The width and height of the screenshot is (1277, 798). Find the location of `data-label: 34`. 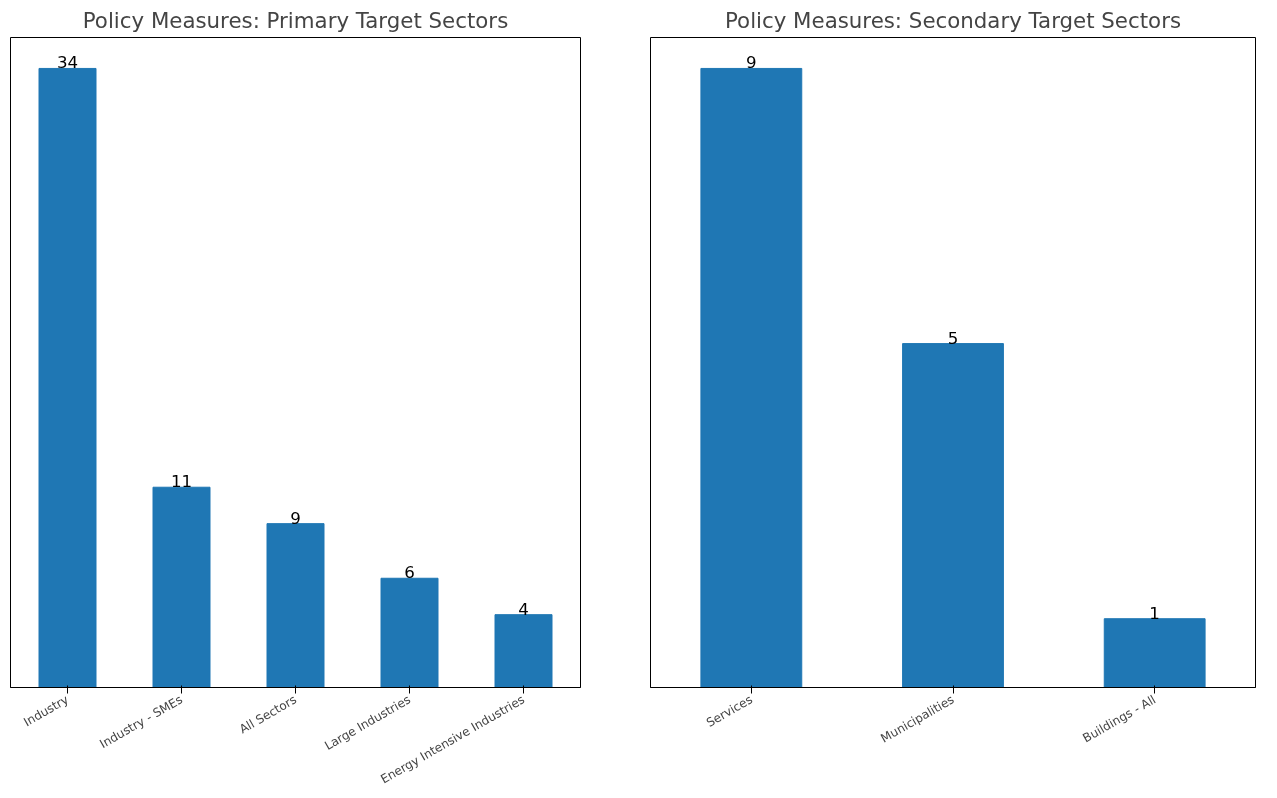

data-label: 34 is located at coordinates (67, 63).